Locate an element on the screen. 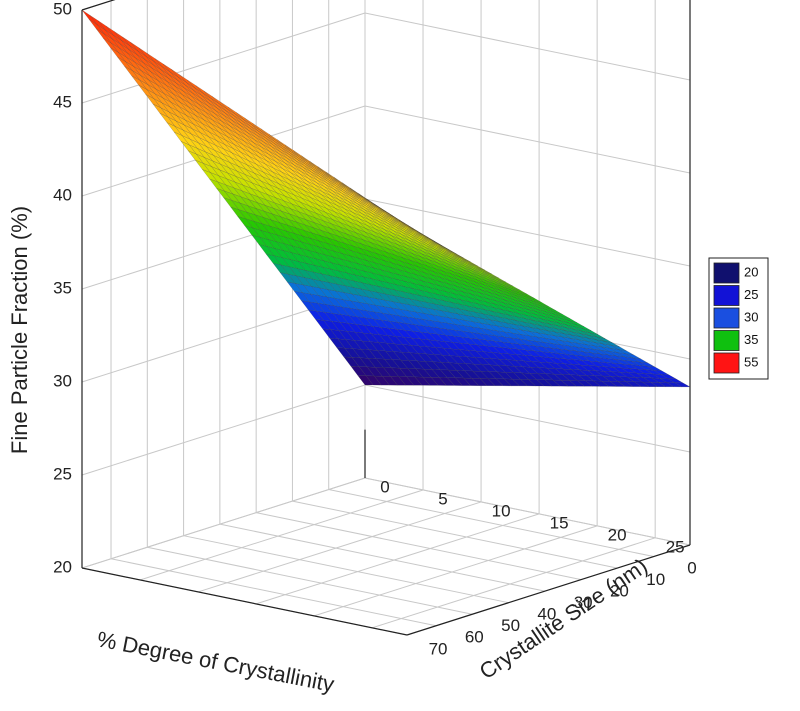 This screenshot has width=800, height=711. z-tick-label: 40 is located at coordinates (62, 194).